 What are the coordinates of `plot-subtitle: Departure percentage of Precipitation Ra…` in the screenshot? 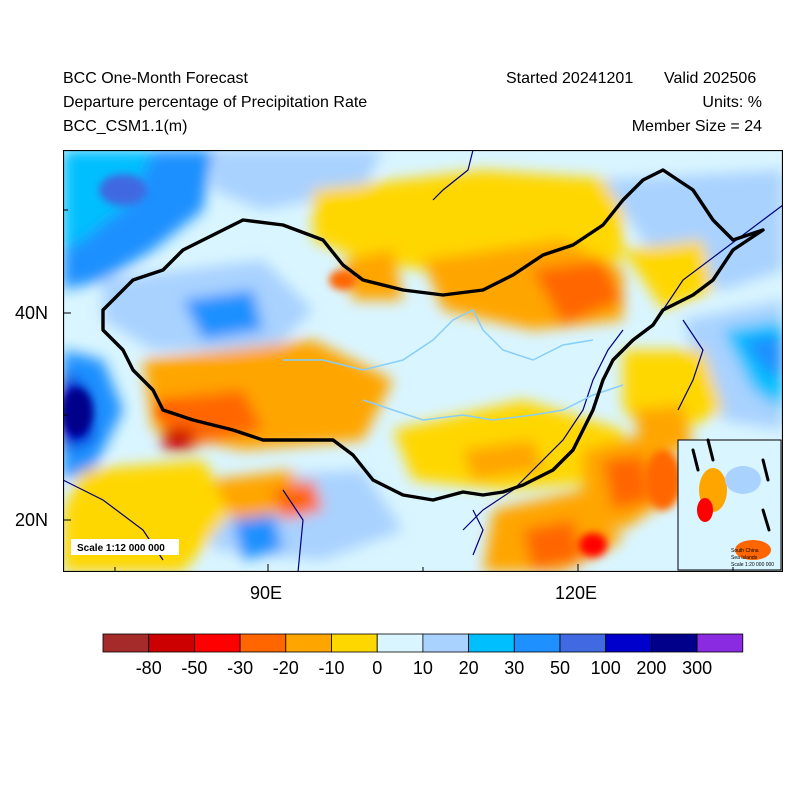 It's located at (215, 102).